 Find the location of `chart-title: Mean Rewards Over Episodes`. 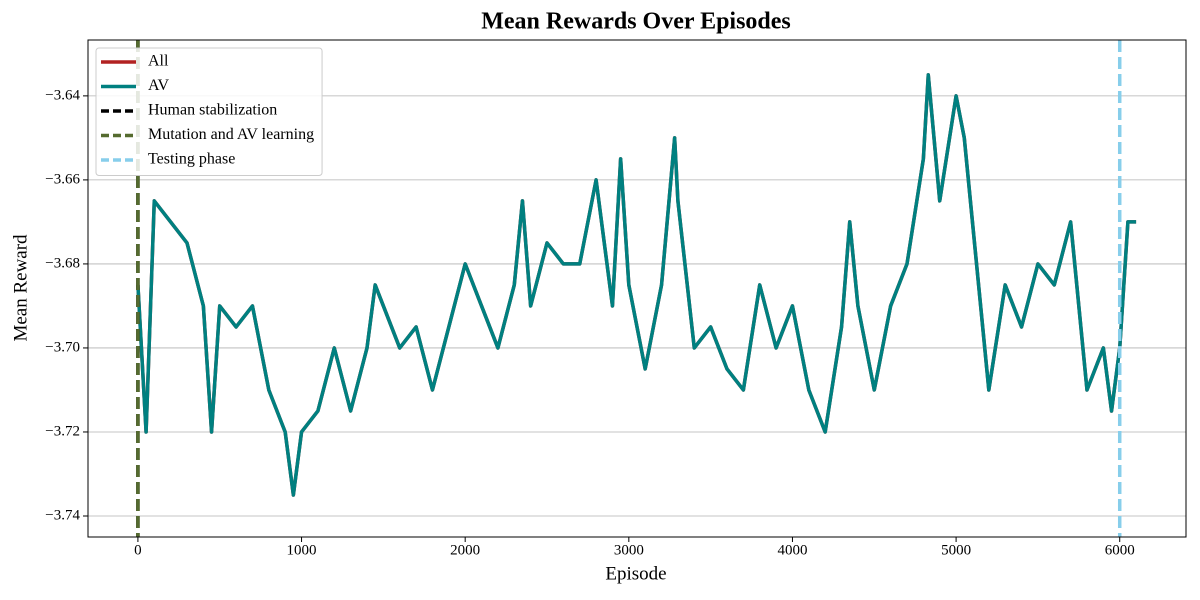

chart-title: Mean Rewards Over Episodes is located at coordinates (636, 22).